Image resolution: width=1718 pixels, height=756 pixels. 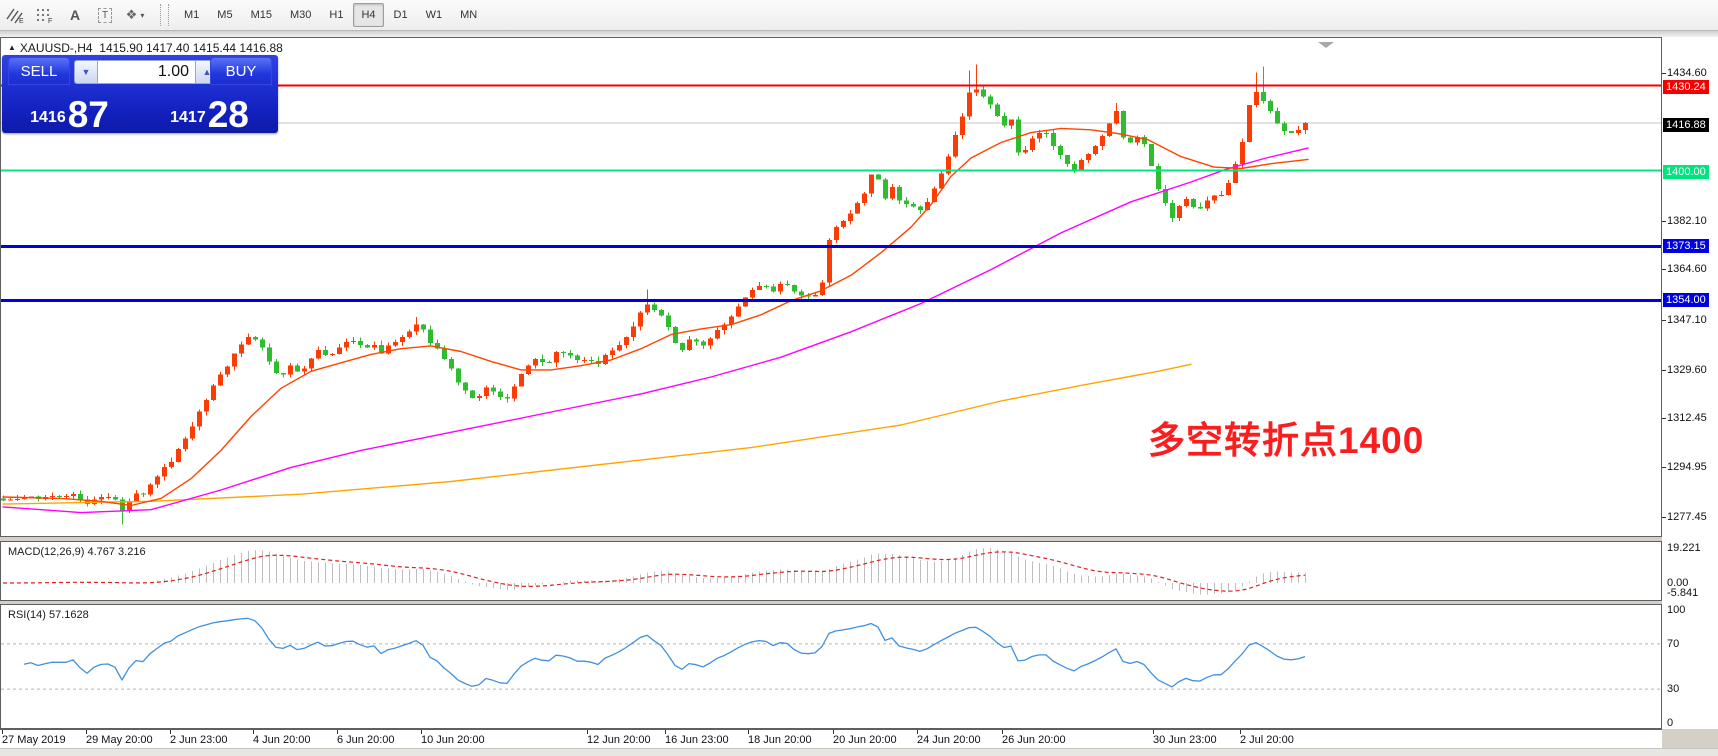 I want to click on timeframe-button-m1: M1, so click(x=192, y=15).